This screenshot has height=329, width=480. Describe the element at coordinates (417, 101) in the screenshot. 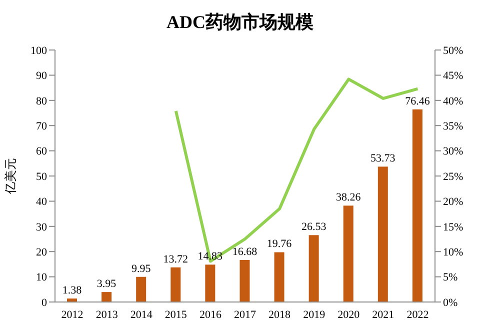

I see `data-label: 76.46` at that location.